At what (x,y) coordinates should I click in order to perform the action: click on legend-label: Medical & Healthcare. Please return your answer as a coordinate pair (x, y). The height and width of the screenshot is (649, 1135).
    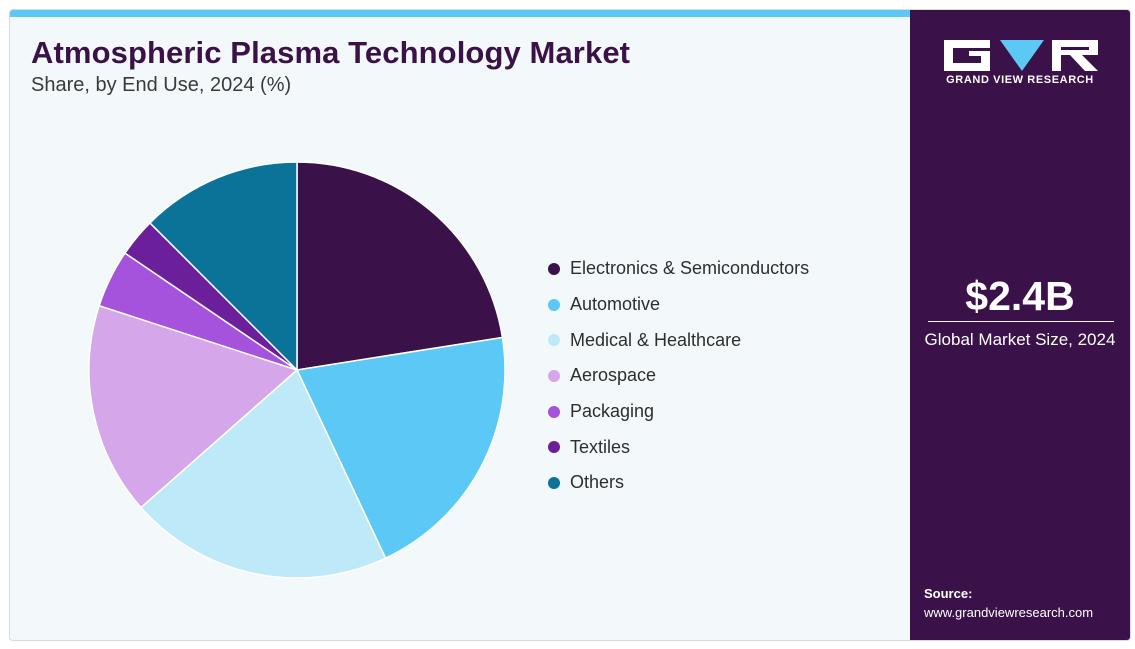
    Looking at the image, I should click on (656, 339).